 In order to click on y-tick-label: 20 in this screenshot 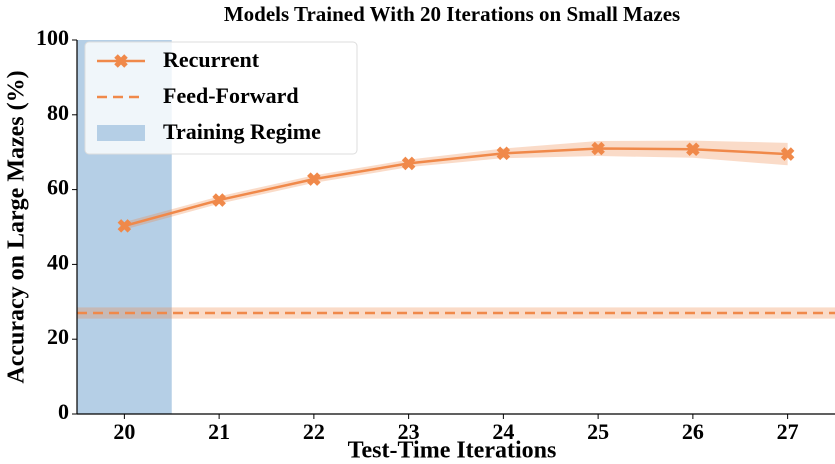, I will do `click(58, 336)`.